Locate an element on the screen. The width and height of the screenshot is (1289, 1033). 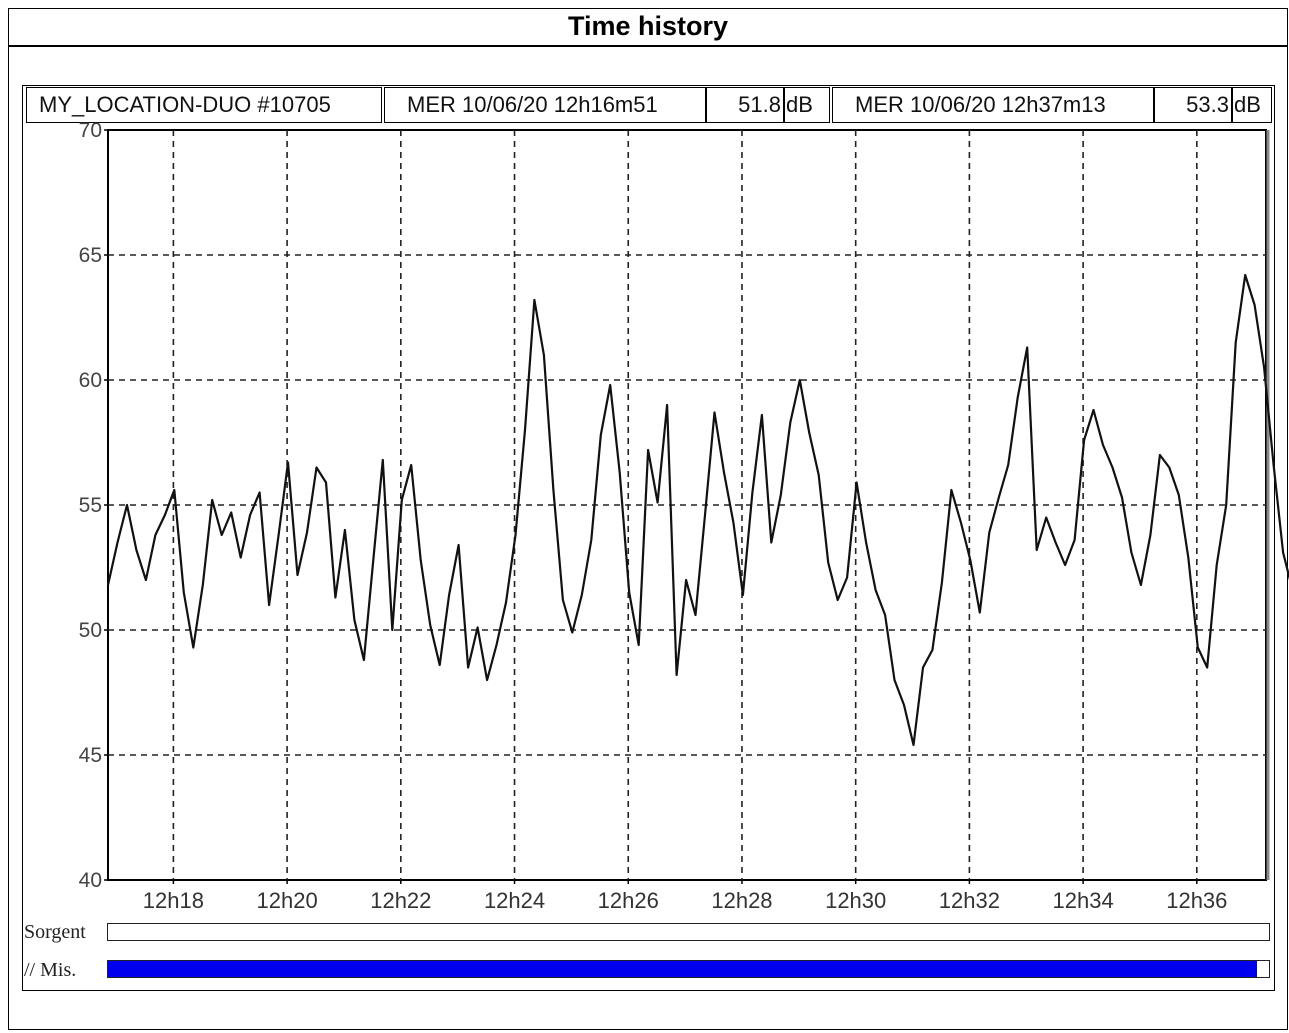
y-tick-label: 40 is located at coordinates (90, 880).